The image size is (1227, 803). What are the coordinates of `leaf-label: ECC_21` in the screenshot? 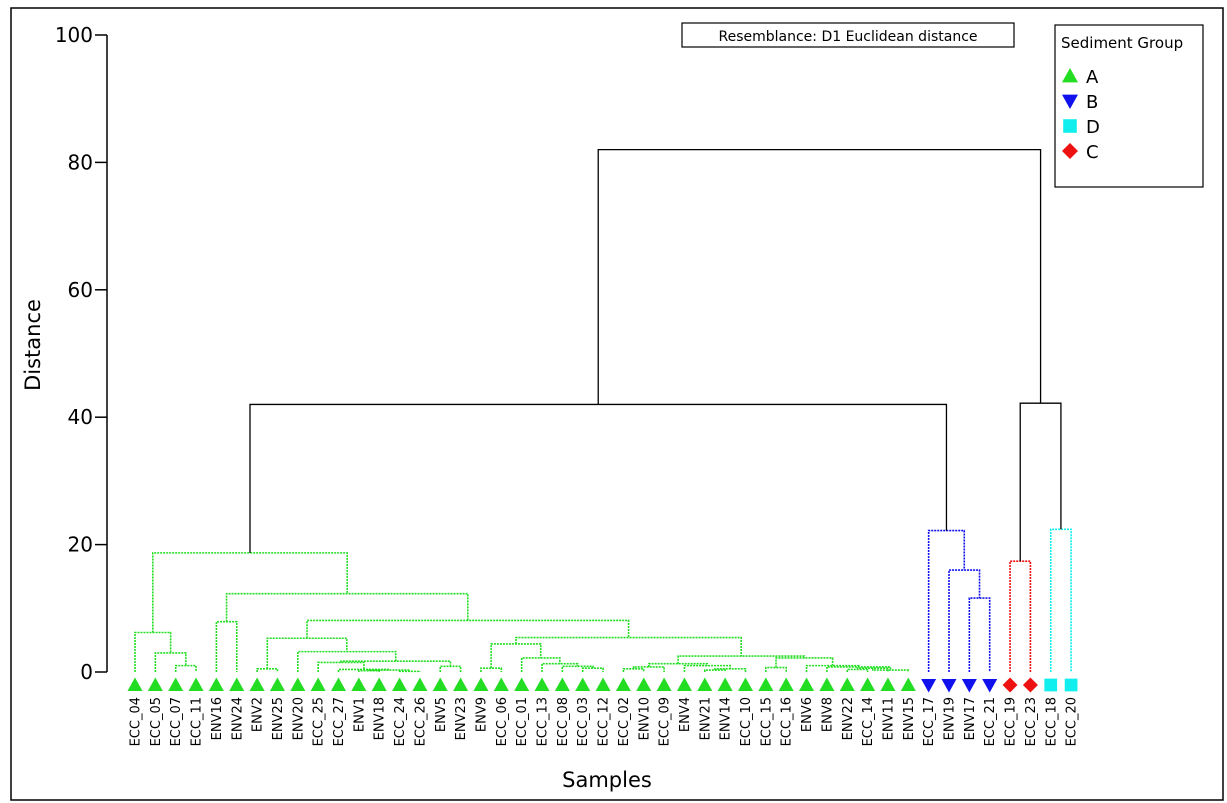 It's located at (990, 721).